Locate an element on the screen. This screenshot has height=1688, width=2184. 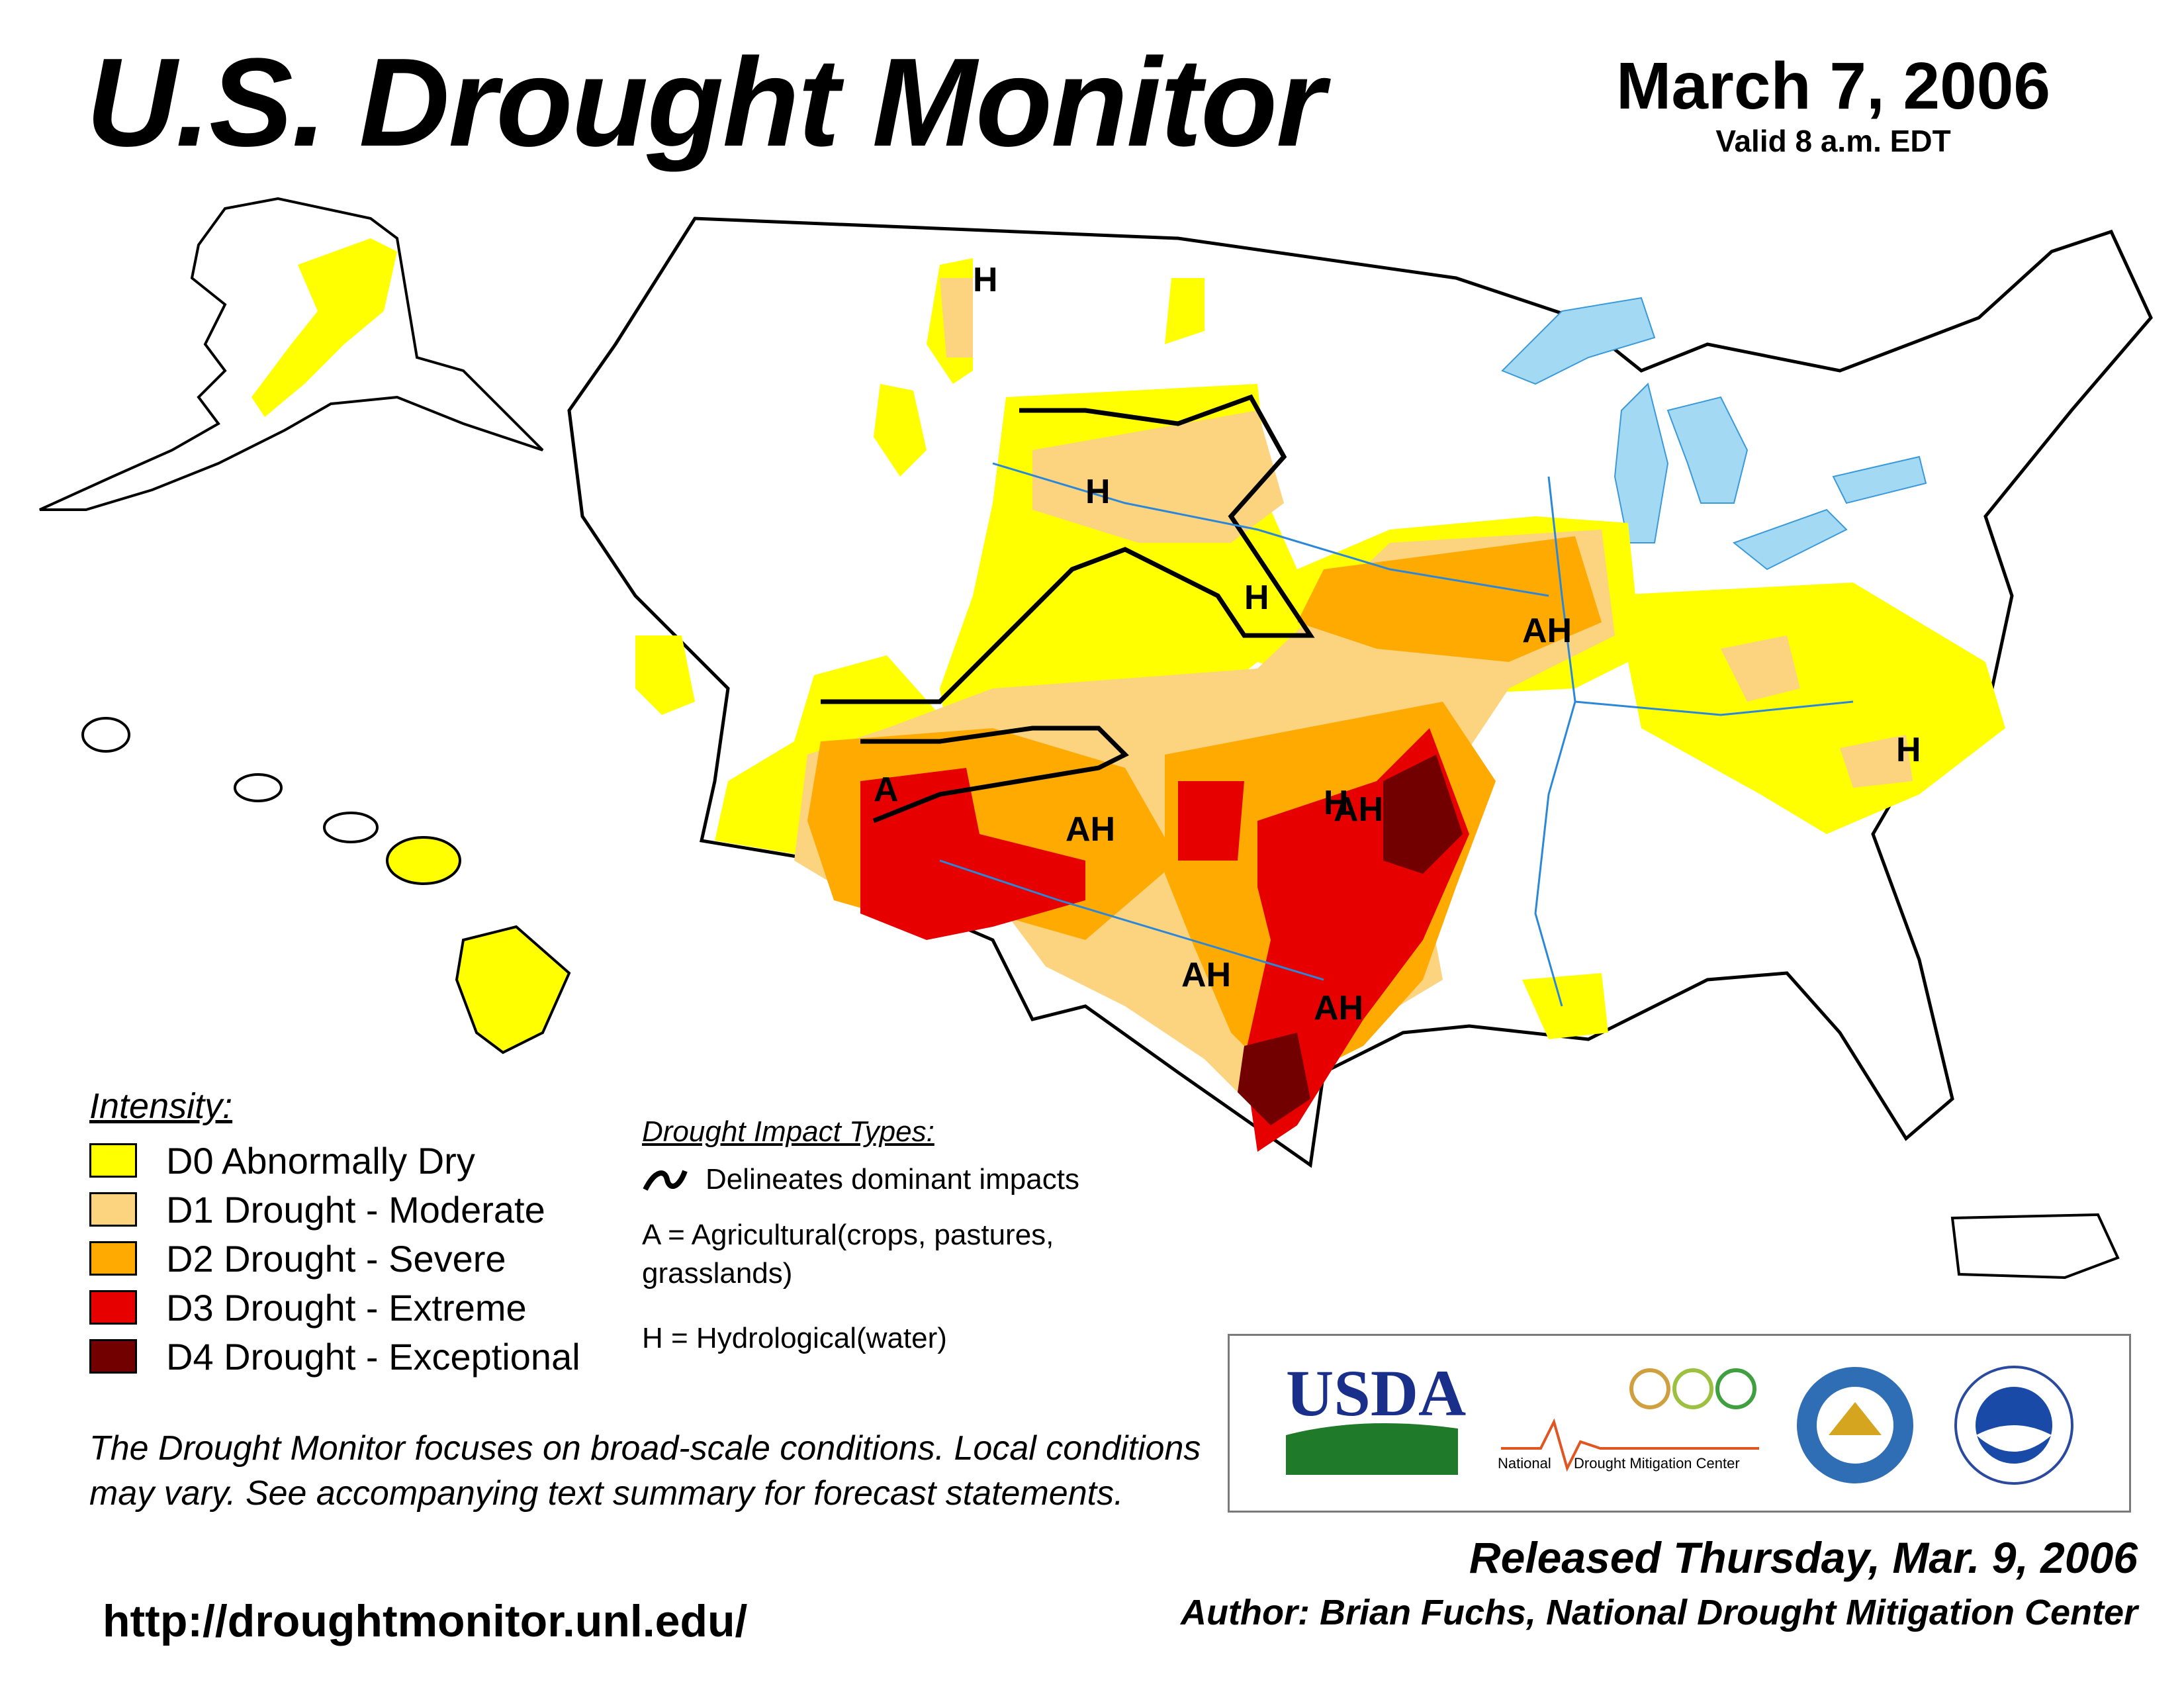
commerce-seal-icon is located at coordinates (1855, 1425).